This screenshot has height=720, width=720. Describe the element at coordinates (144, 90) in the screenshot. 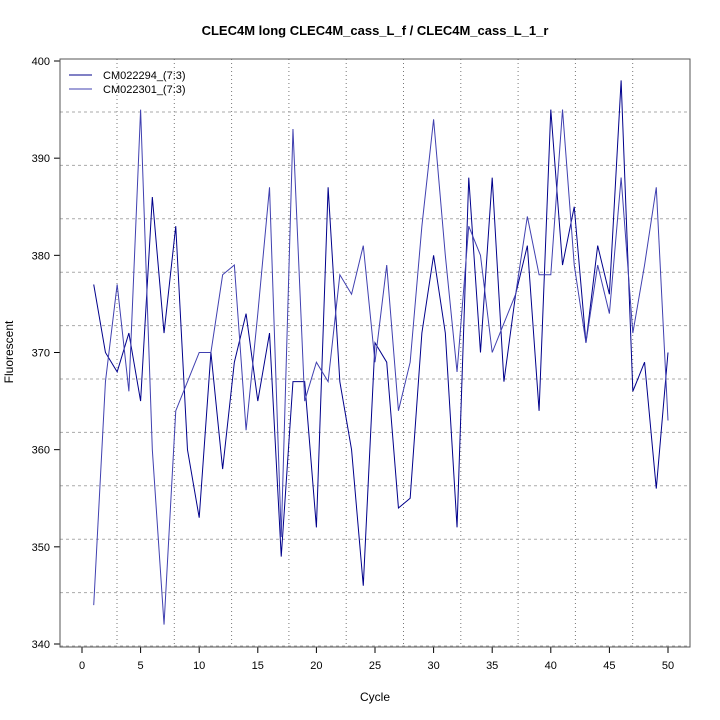

I see `legend-label: CM022301_(7:3)` at that location.